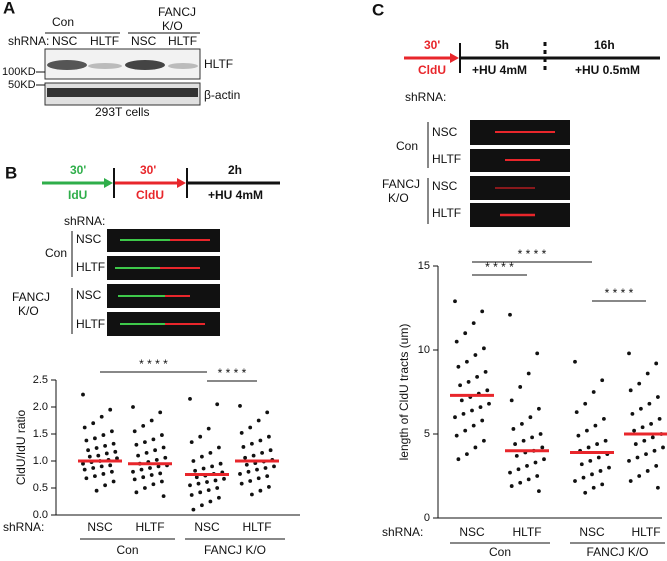 Image resolution: width=667 pixels, height=561 pixels. I want to click on y-tick-label: 10, so click(424, 350).